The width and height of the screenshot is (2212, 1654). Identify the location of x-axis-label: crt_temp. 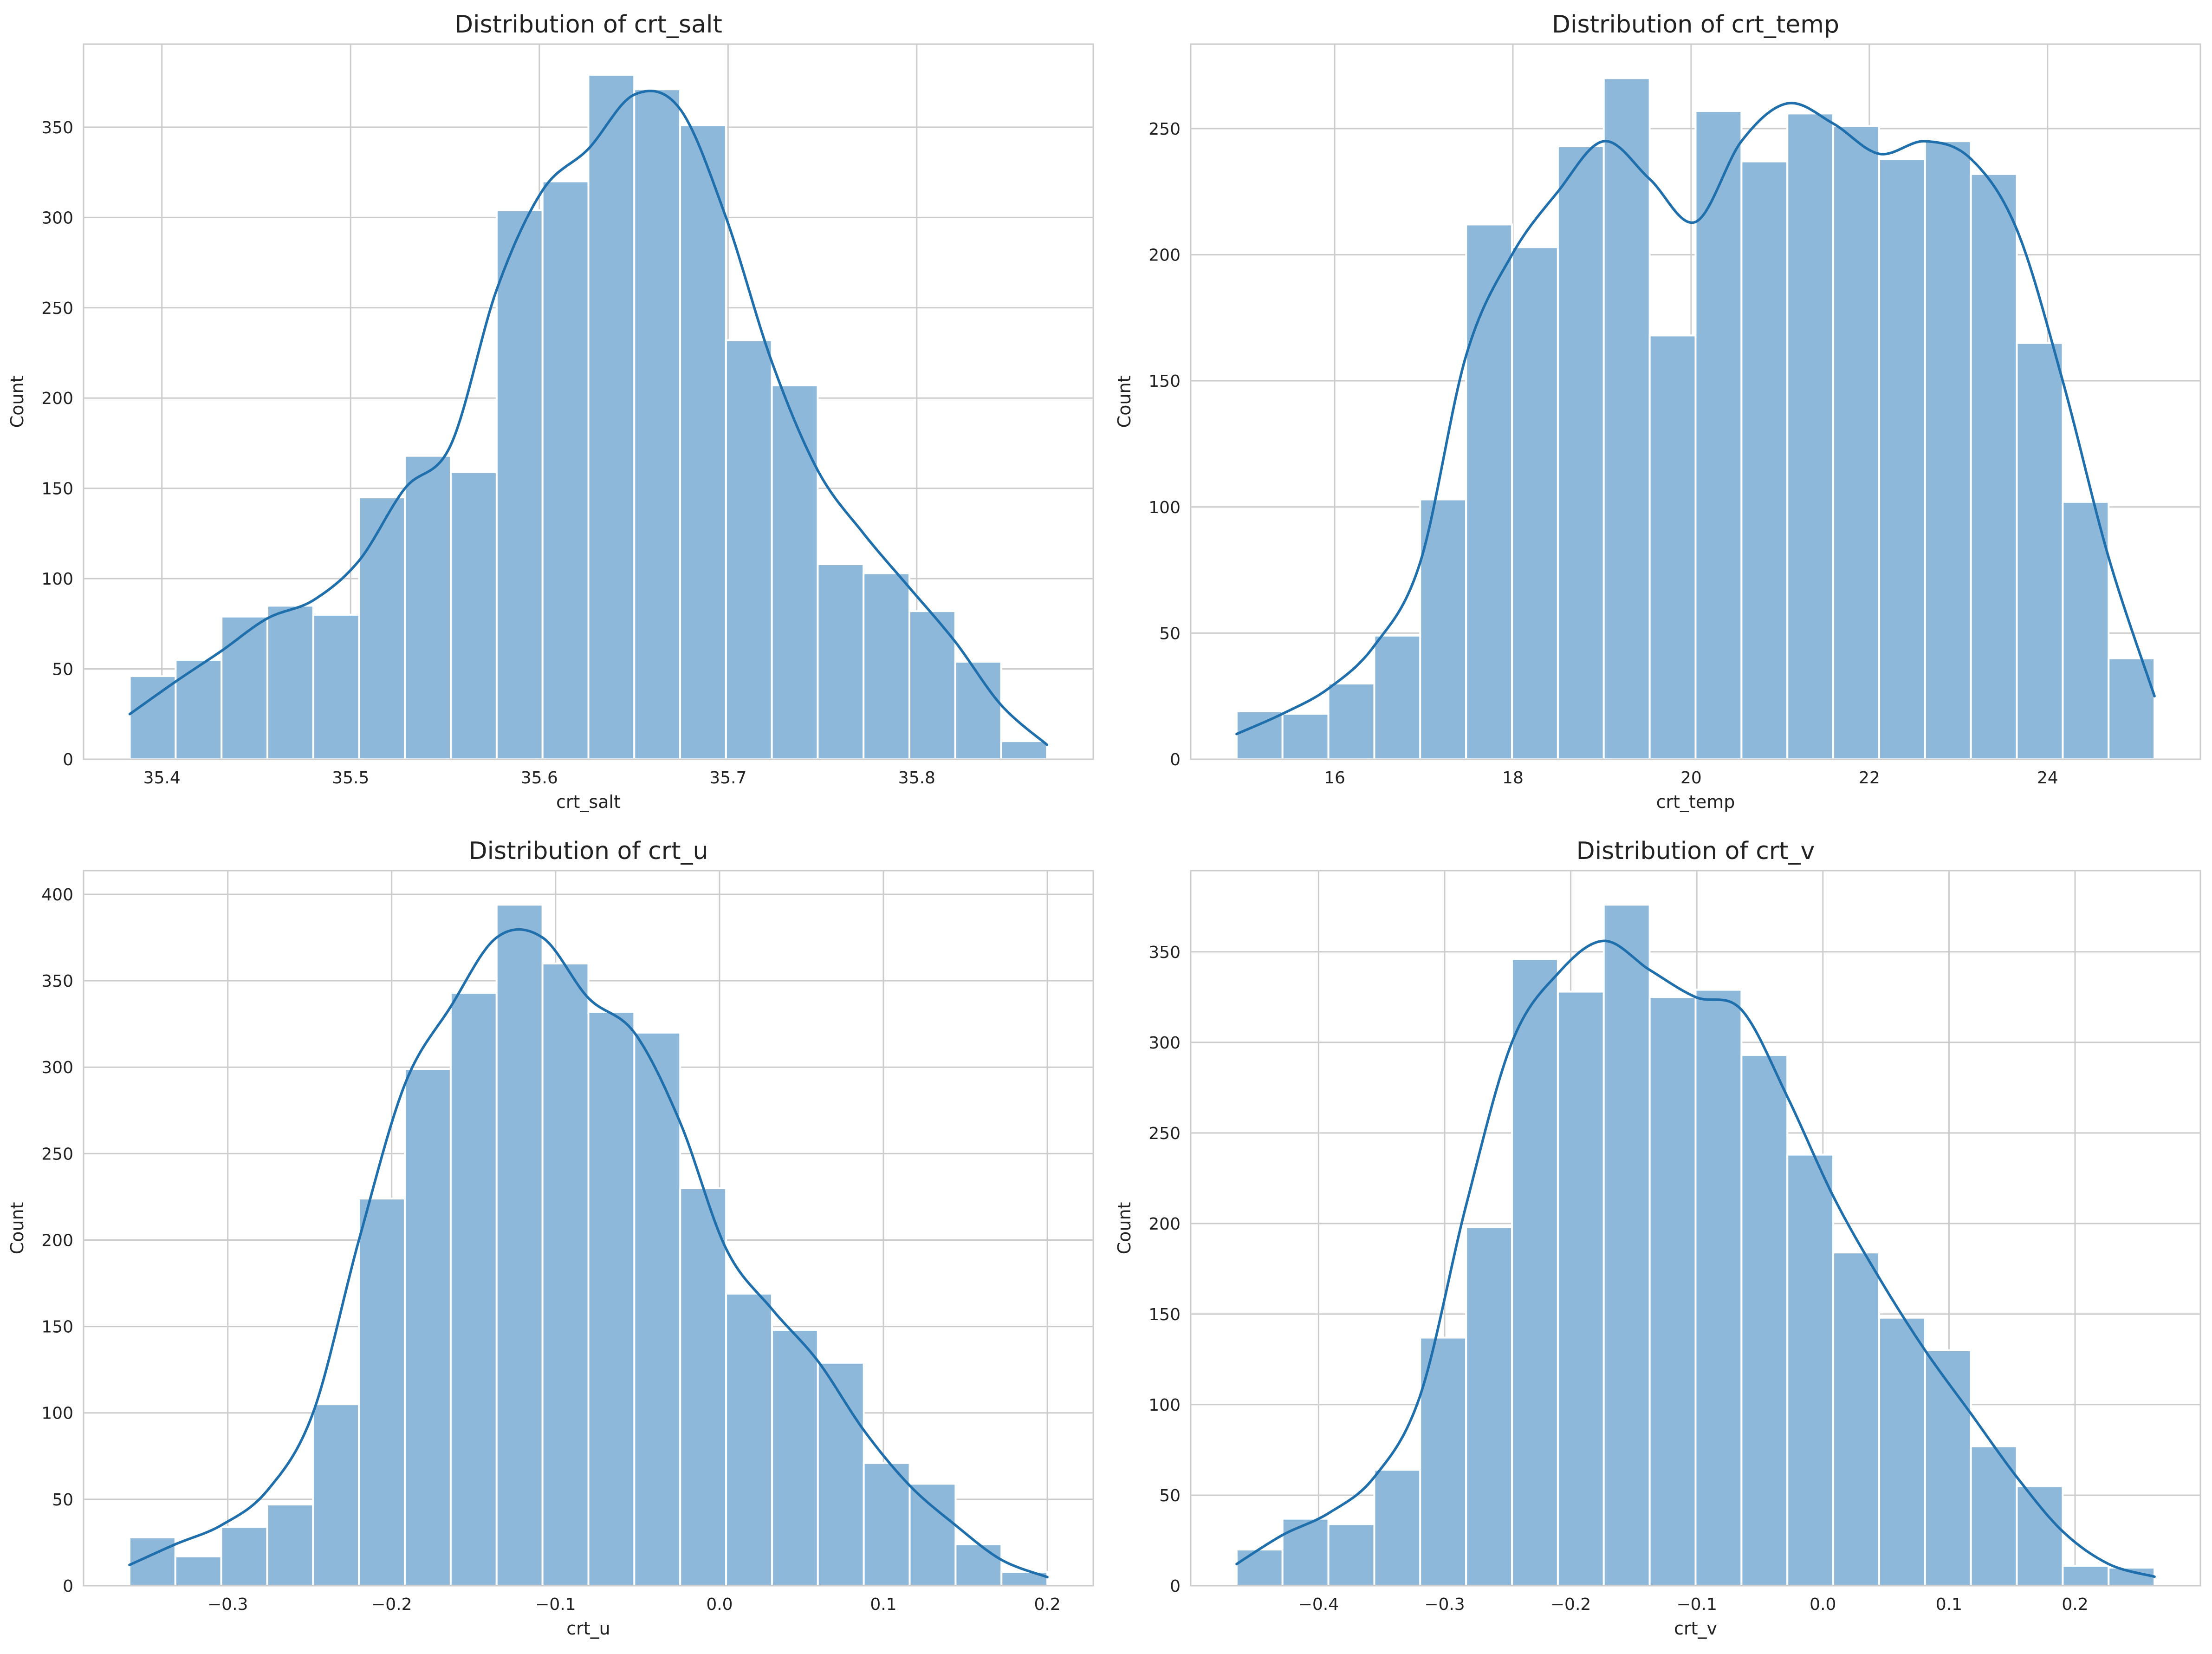
(1695, 802).